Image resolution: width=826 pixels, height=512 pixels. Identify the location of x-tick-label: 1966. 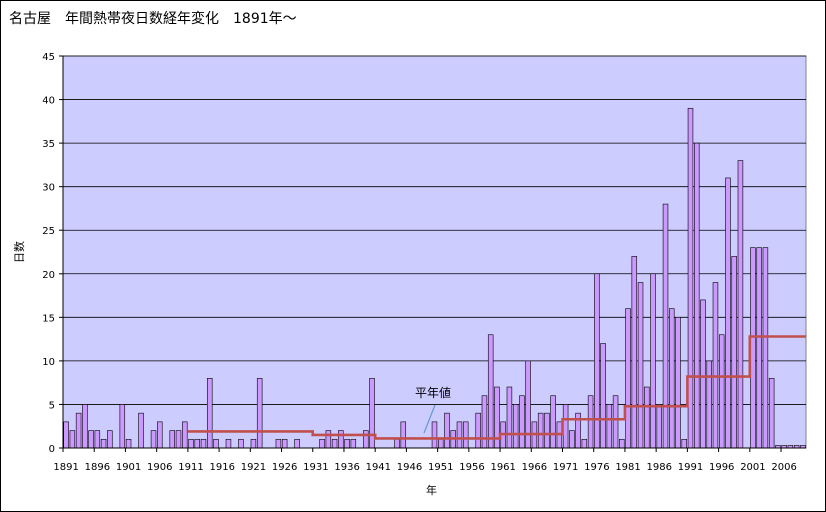
(534, 467).